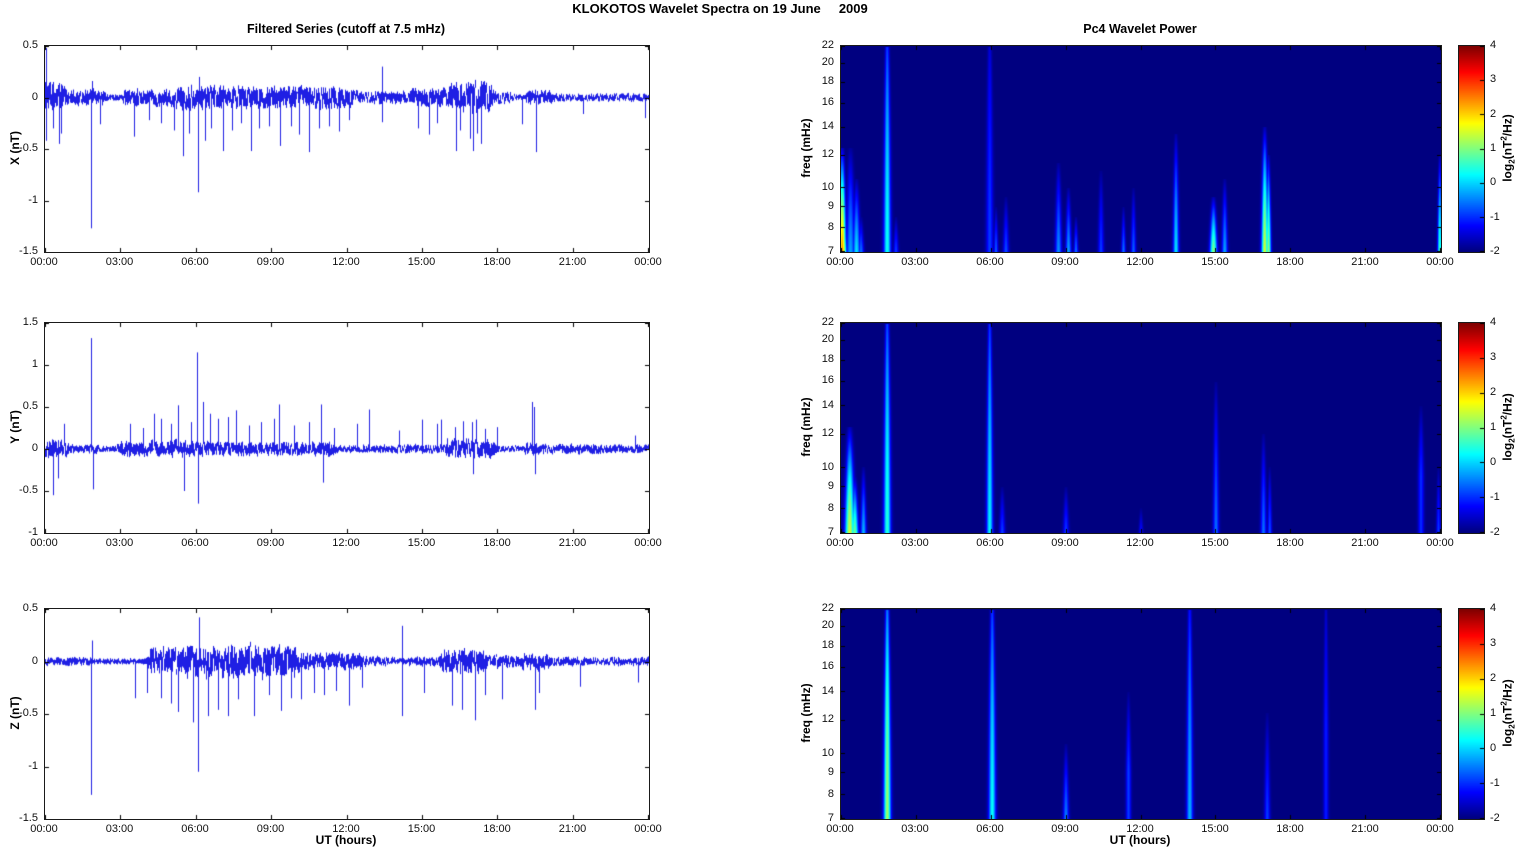  I want to click on y-axis-label-nT: Y (nT), so click(15, 427).